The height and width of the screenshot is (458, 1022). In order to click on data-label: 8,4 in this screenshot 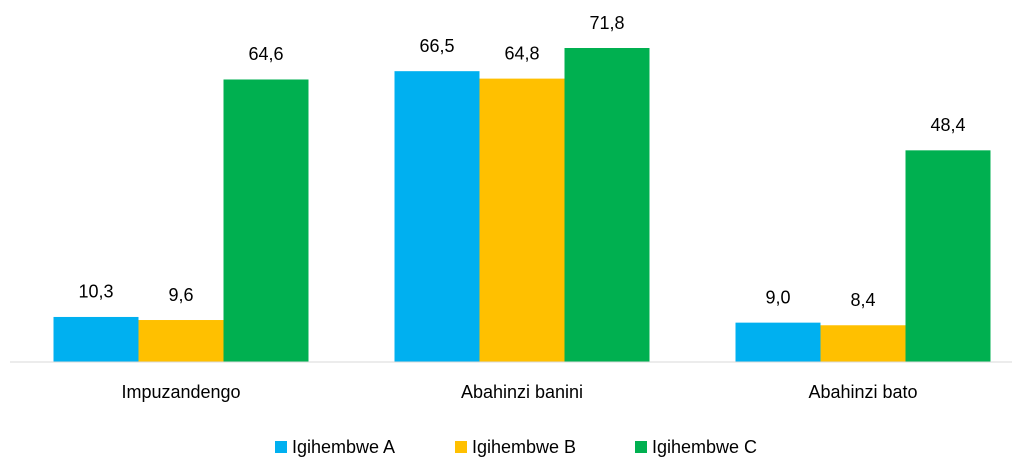, I will do `click(862, 300)`.